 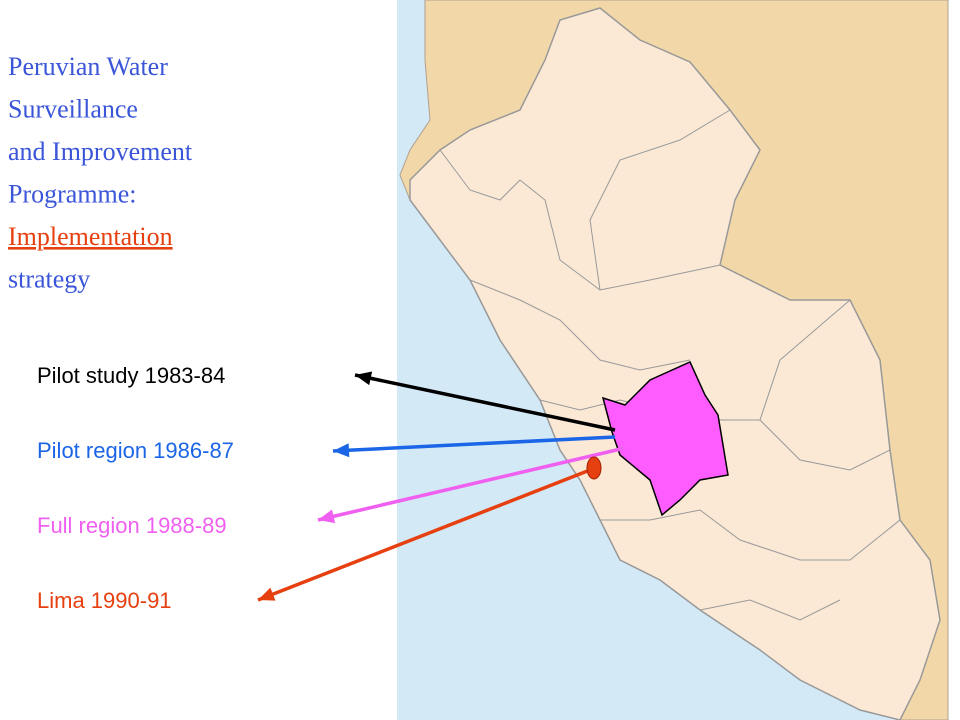 I want to click on title-line: strategy, so click(x=49, y=279).